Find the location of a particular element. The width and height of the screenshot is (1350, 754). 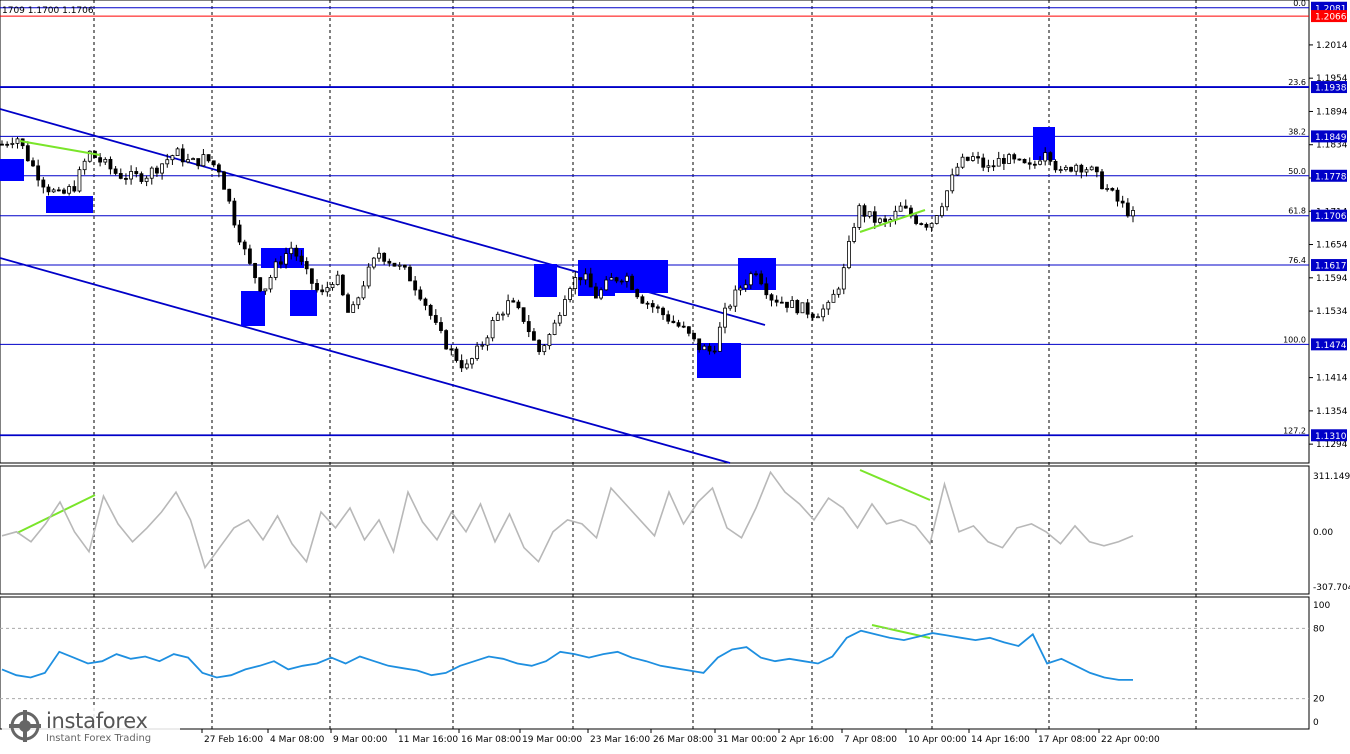

rsi-series is located at coordinates (654, 663).